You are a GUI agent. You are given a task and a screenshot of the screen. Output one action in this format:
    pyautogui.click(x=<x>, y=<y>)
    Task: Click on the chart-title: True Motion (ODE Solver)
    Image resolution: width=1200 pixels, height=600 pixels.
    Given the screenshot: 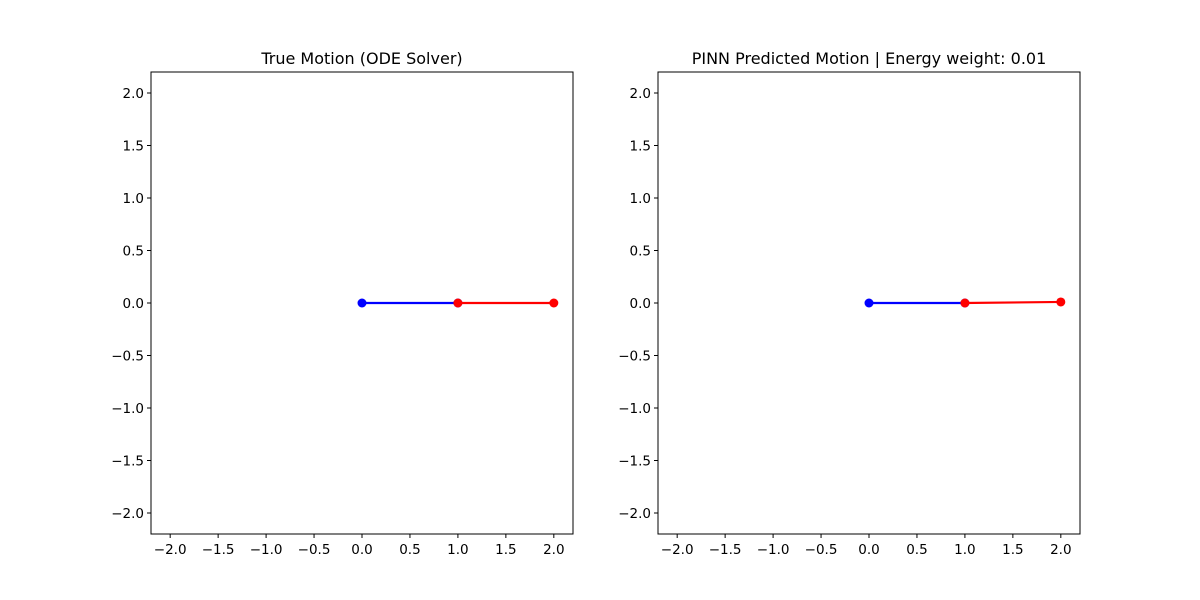 What is the action you would take?
    pyautogui.click(x=361, y=58)
    